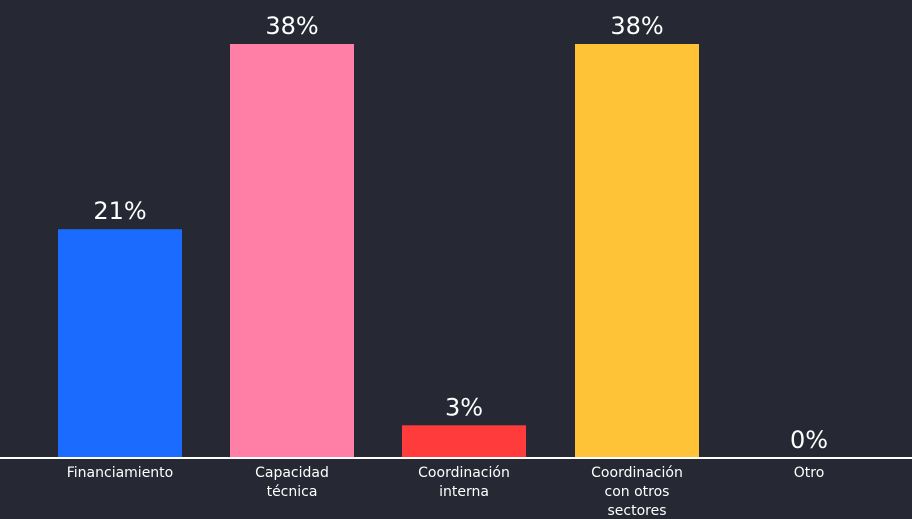 This screenshot has height=519, width=912. Describe the element at coordinates (809, 440) in the screenshot. I see `data-label-otro: 0%` at that location.